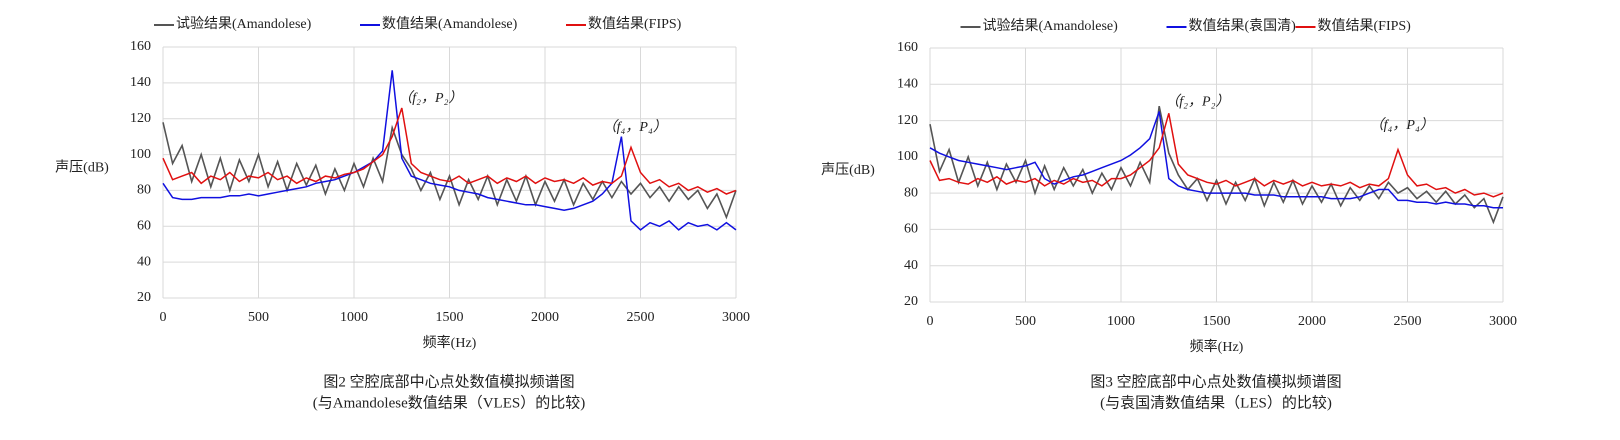 The width and height of the screenshot is (1620, 440). Describe the element at coordinates (1216, 402) in the screenshot. I see `caption: (与袁国清数值结果（LES）的比较)` at that location.